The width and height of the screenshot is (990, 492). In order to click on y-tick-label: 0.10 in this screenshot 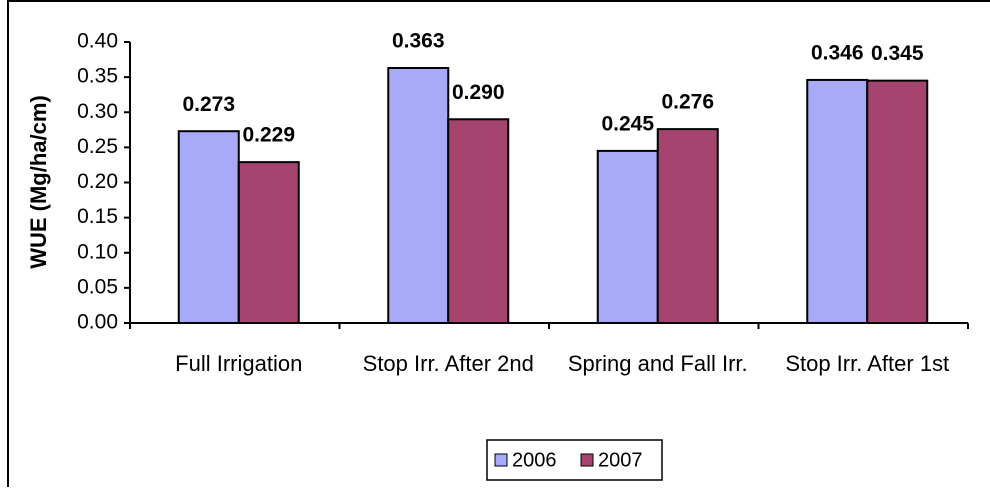, I will do `click(97, 251)`.